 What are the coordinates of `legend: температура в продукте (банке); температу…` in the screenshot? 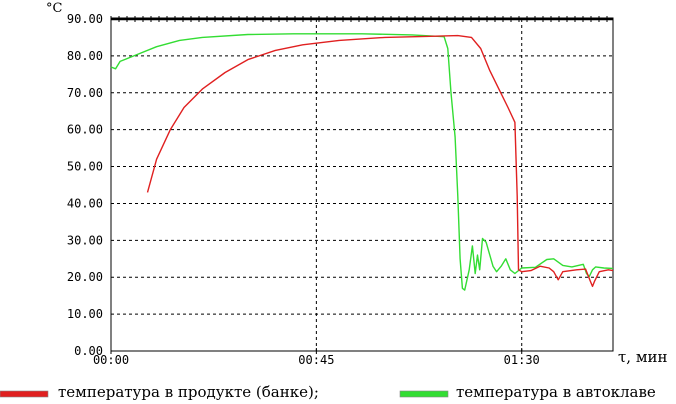 It's located at (328, 392).